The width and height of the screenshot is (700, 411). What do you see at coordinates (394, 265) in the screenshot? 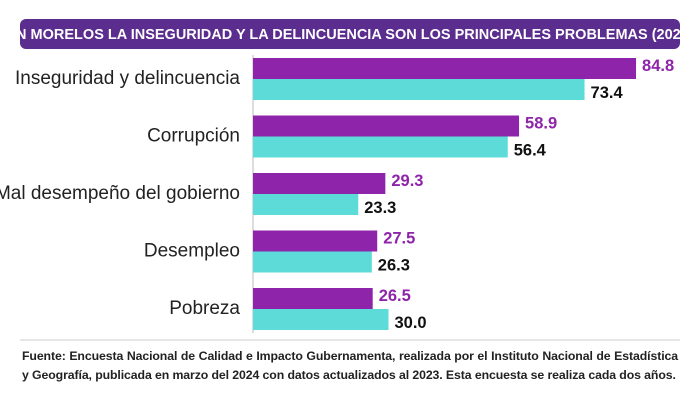
I see `value-label: 26.3` at bounding box center [394, 265].